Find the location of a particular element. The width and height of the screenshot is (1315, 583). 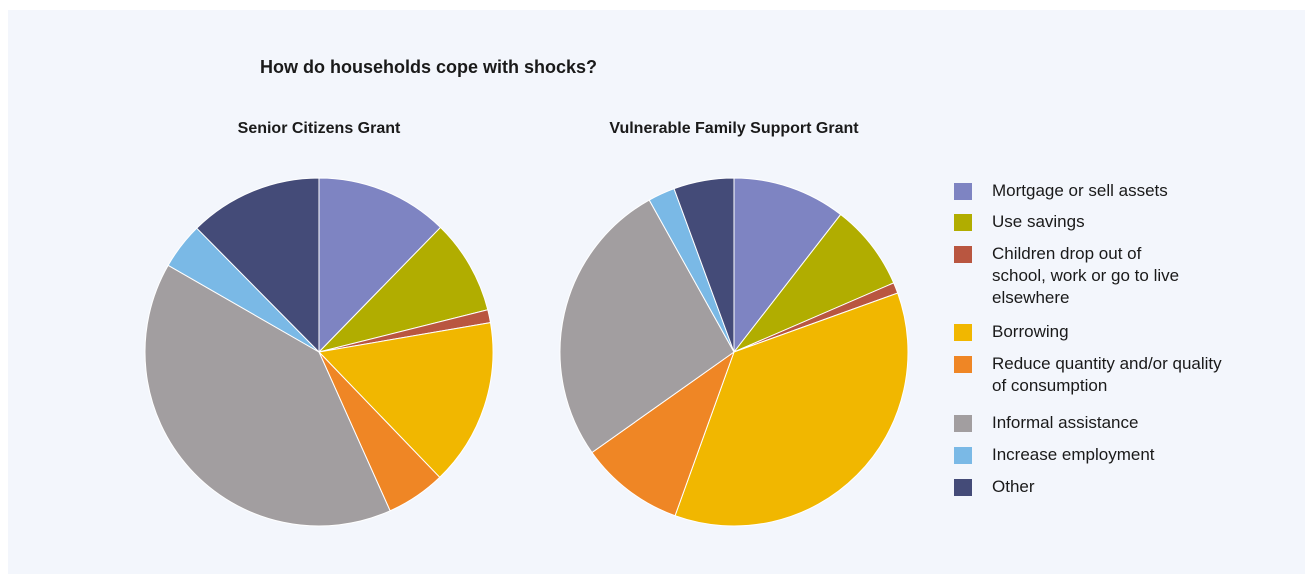

pie1-slice-borrowing is located at coordinates (405, 400).